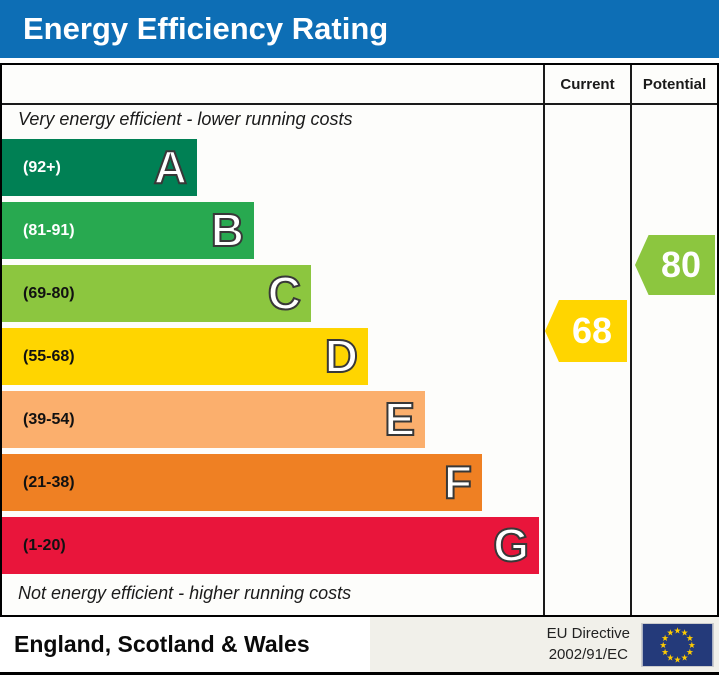 The height and width of the screenshot is (675, 719). I want to click on band-letter: A, so click(170, 166).